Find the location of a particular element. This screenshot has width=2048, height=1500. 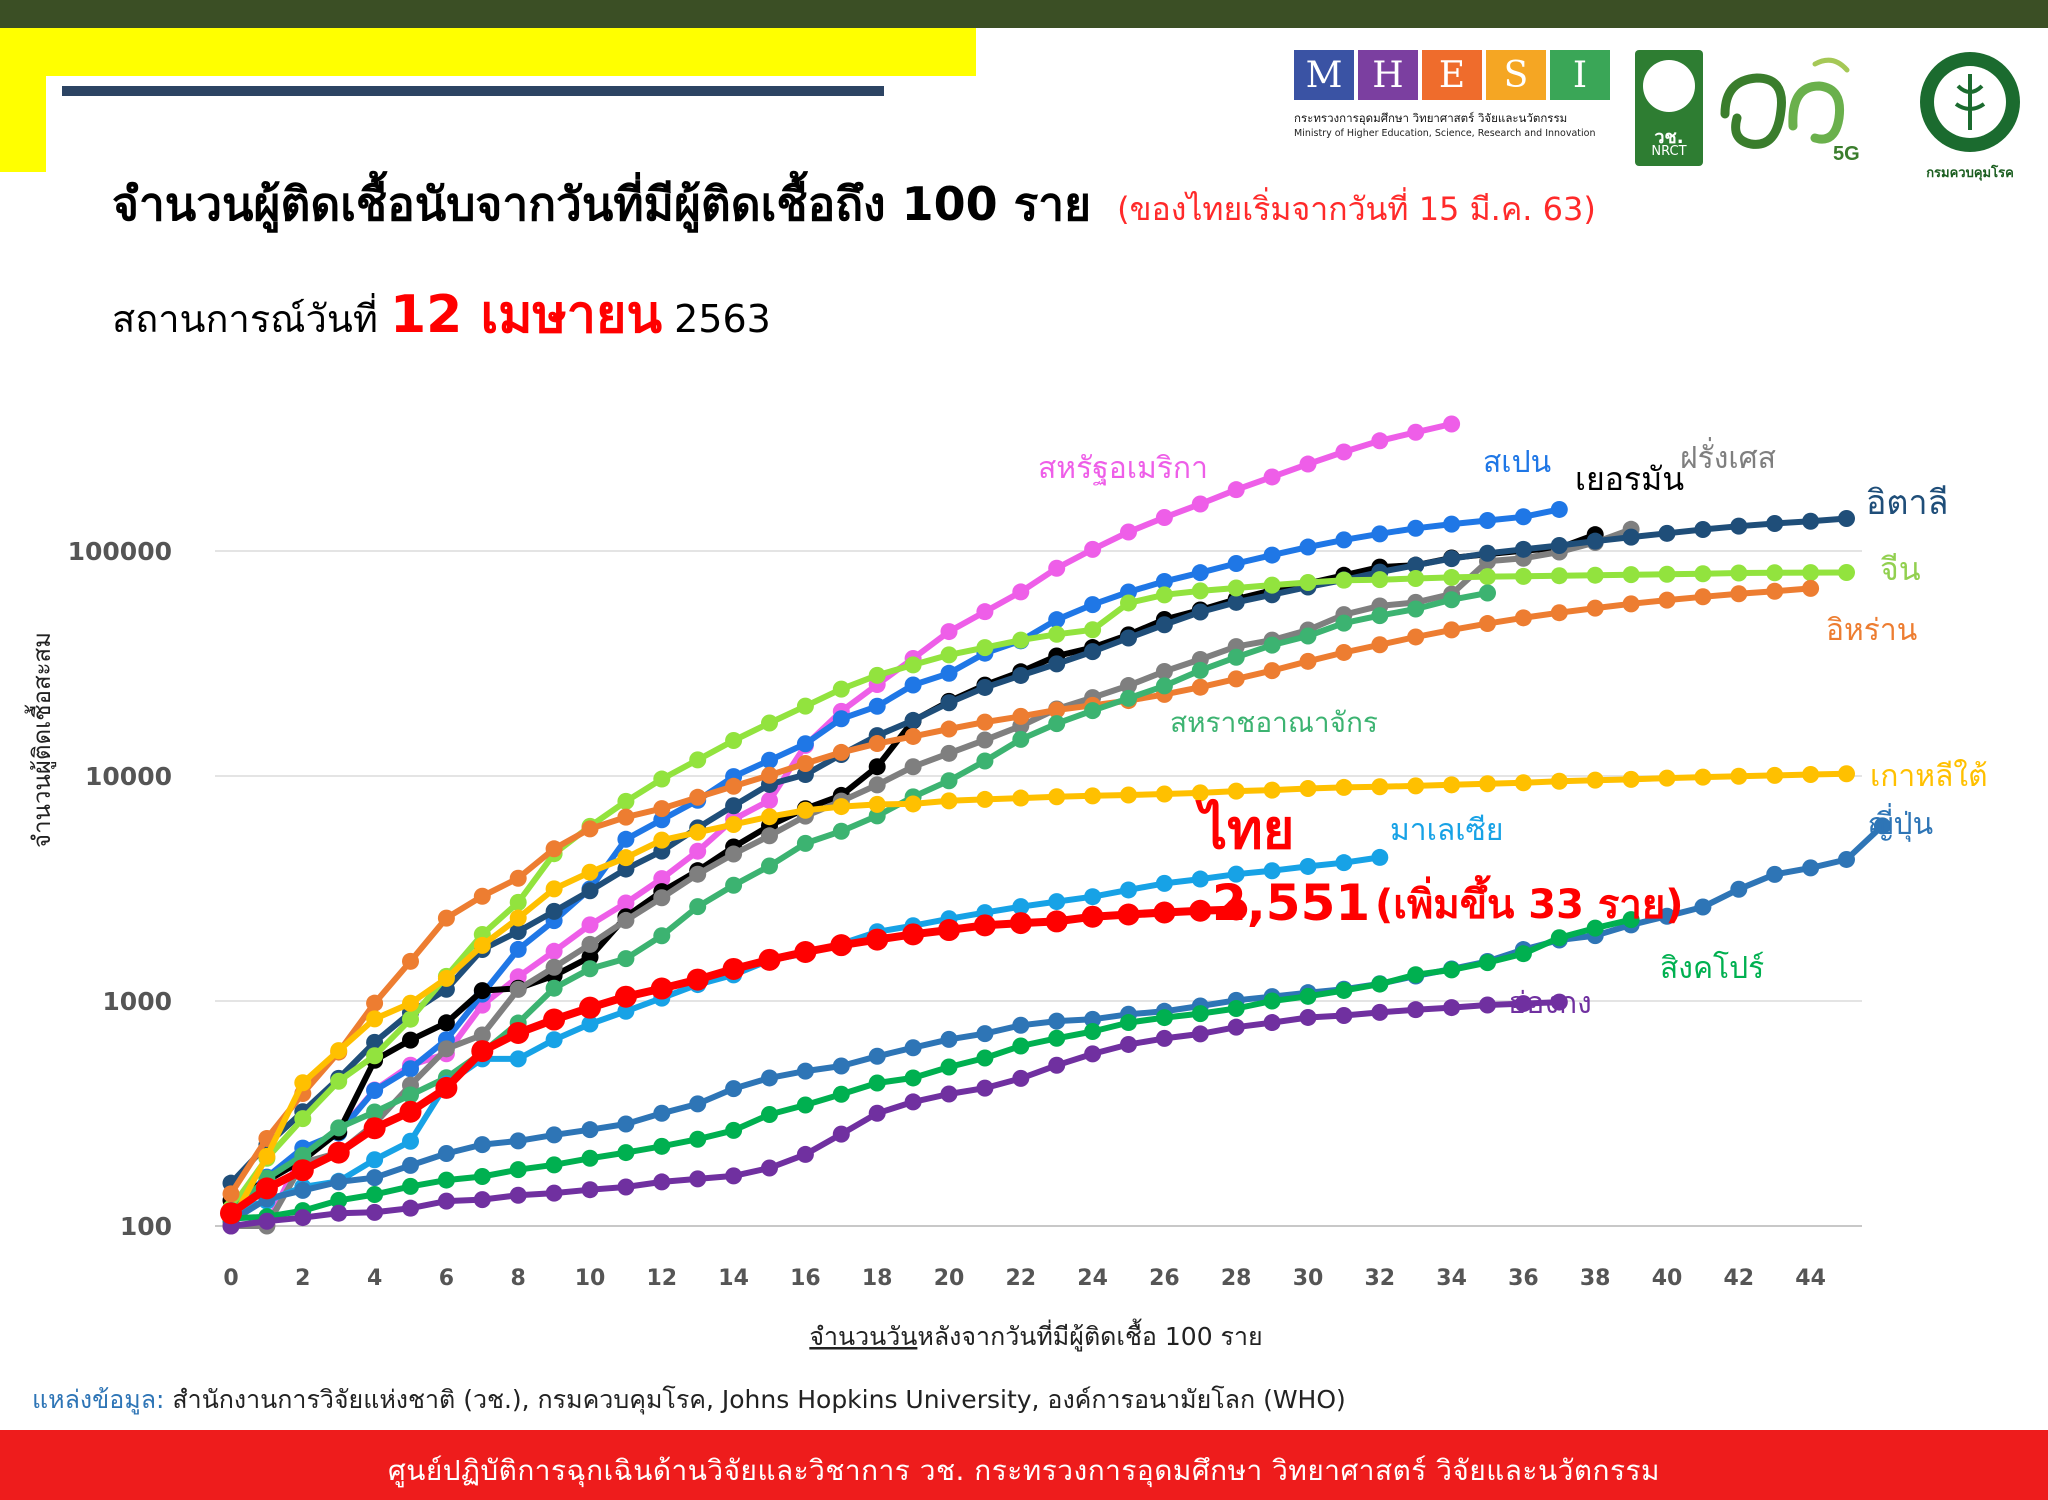

moph-label: กรมควบคุมโรค is located at coordinates (1970, 173).